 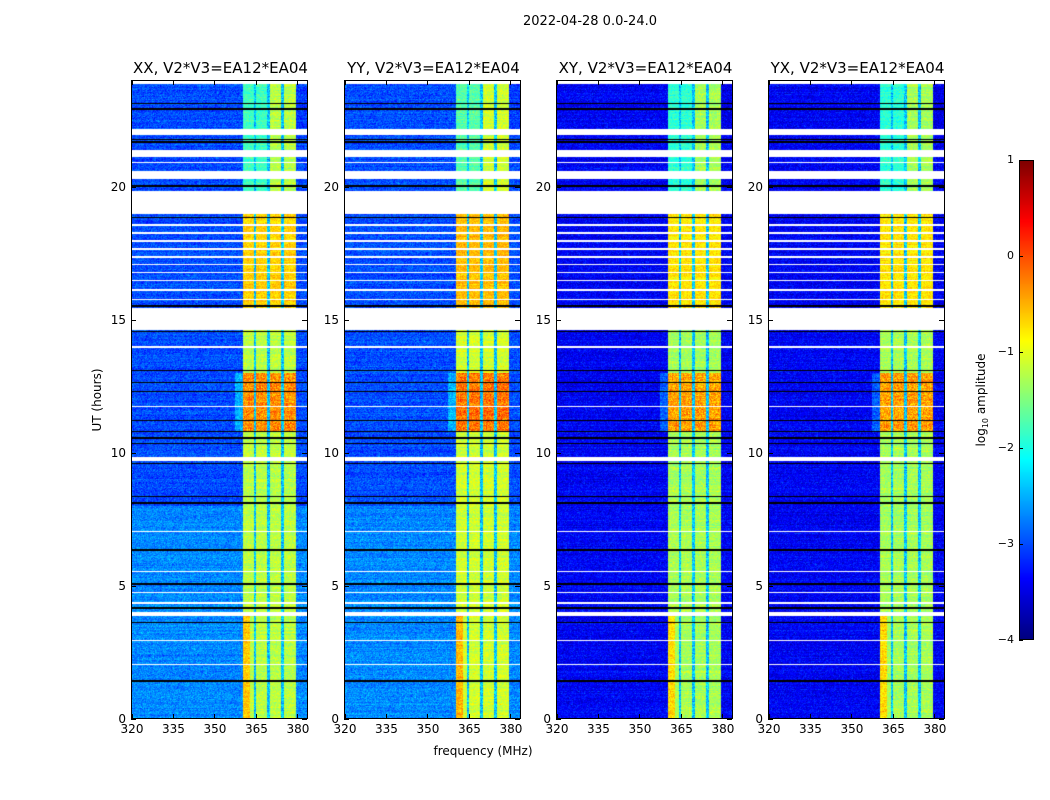 I want to click on colorbar-tick-label: 0, so click(x=1010, y=255).